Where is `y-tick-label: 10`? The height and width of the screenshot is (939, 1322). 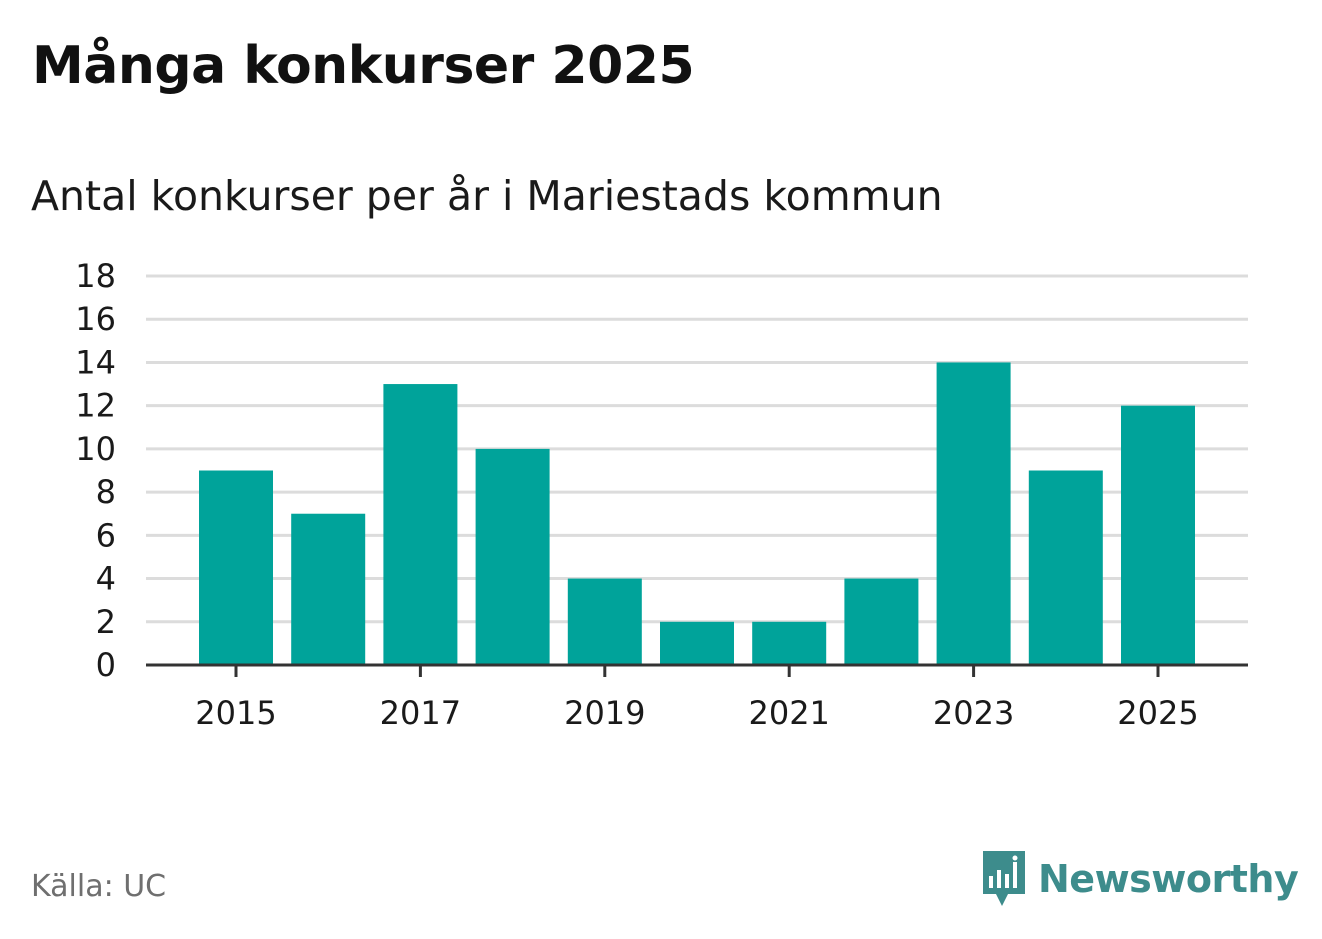
y-tick-label: 10 is located at coordinates (95, 449).